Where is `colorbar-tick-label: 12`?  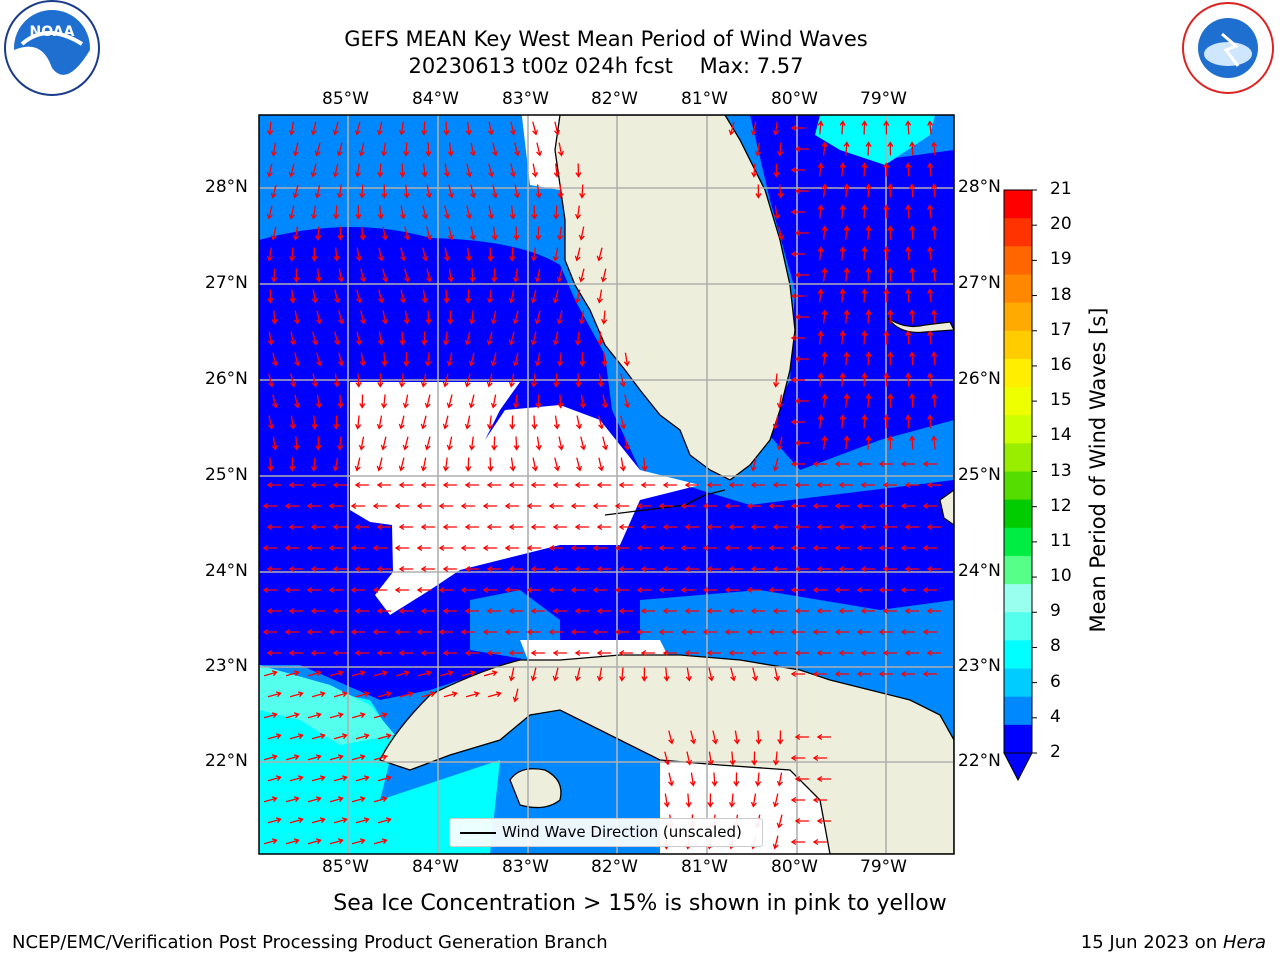 colorbar-tick-label: 12 is located at coordinates (1061, 505).